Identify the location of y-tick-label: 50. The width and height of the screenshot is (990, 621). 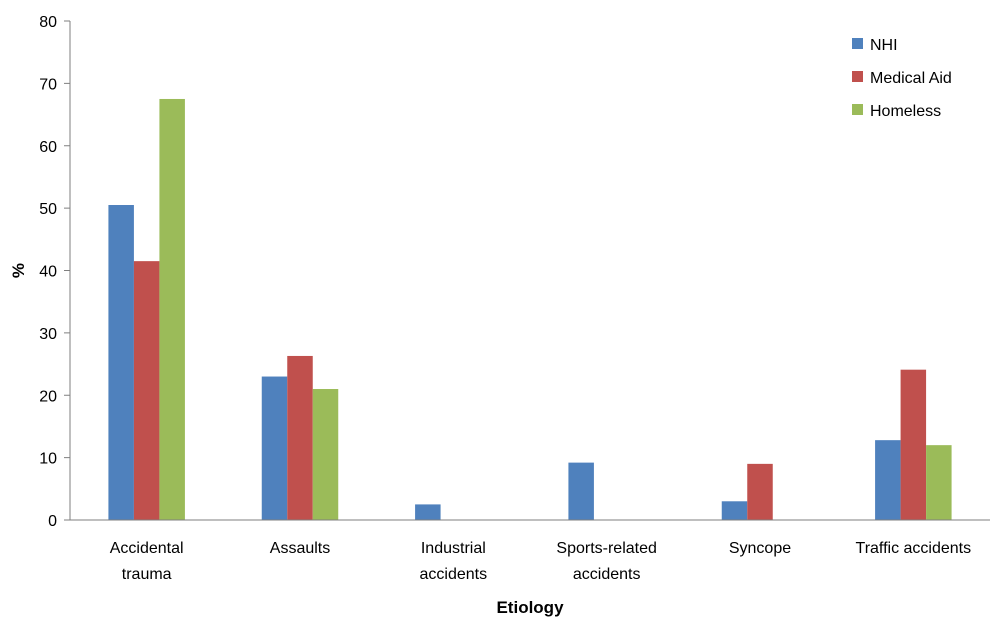
(48, 209).